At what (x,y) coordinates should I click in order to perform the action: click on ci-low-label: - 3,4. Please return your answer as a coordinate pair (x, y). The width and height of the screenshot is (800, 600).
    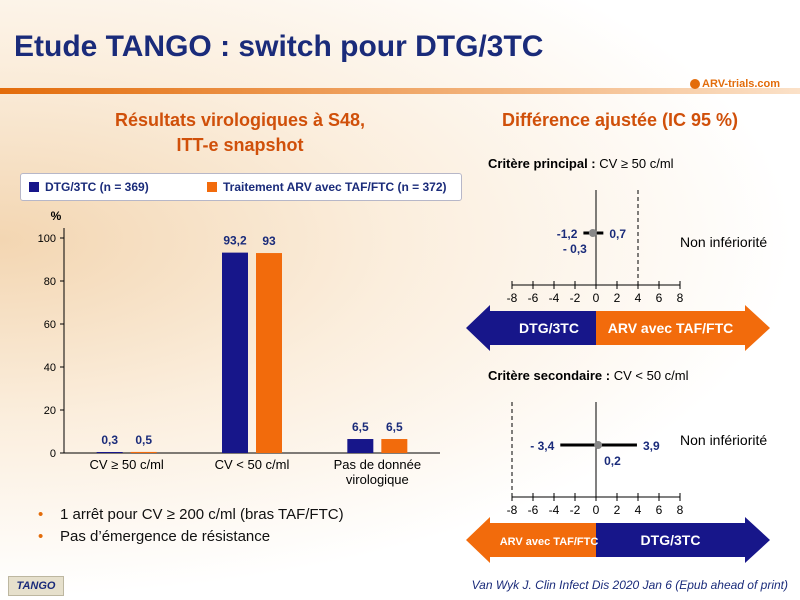
    Looking at the image, I should click on (542, 446).